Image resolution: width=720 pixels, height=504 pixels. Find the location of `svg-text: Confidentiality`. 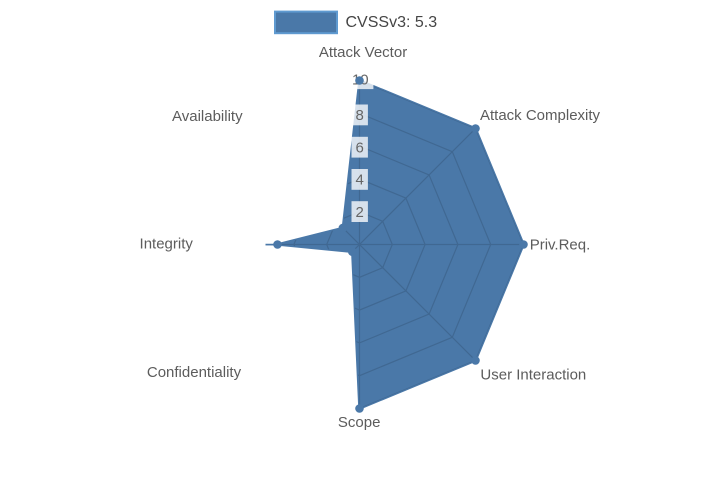

svg-text: Confidentiality is located at coordinates (194, 372).